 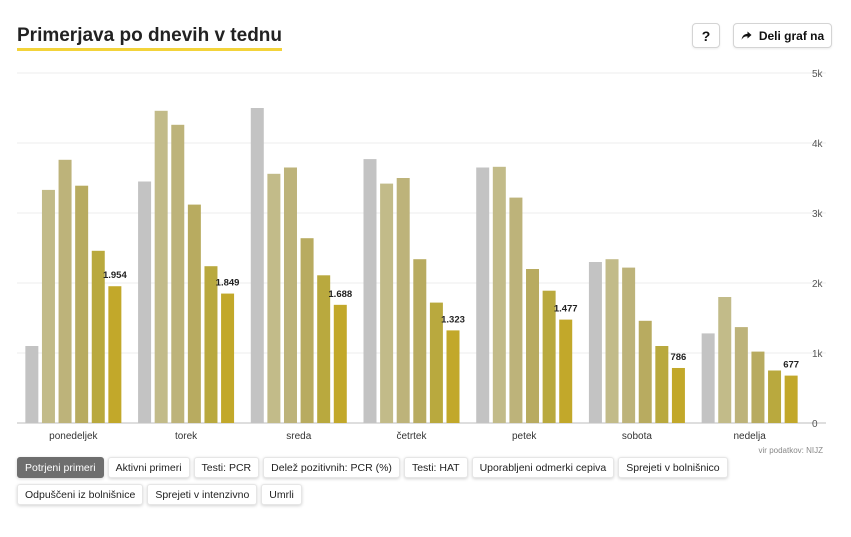 I want to click on y-tick-label: 5k, so click(x=818, y=74).